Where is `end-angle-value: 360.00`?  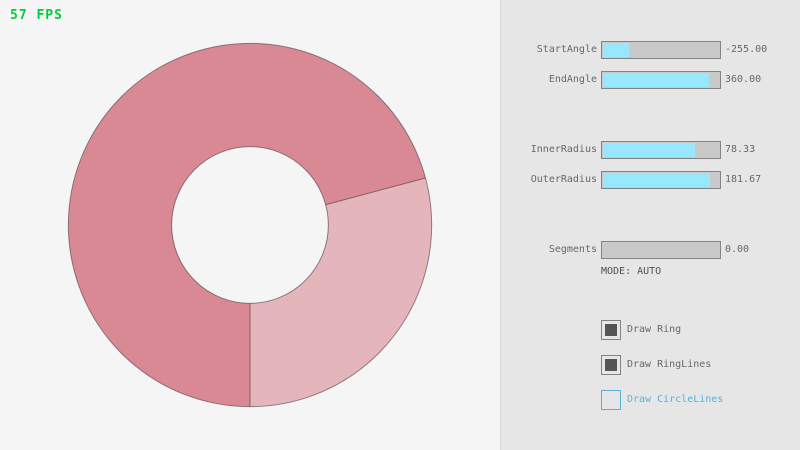 end-angle-value: 360.00 is located at coordinates (743, 79).